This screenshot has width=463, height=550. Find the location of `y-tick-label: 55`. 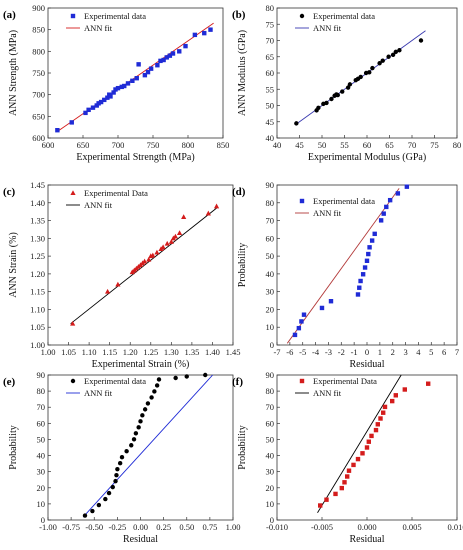

y-tick-label: 55 is located at coordinates (270, 89).